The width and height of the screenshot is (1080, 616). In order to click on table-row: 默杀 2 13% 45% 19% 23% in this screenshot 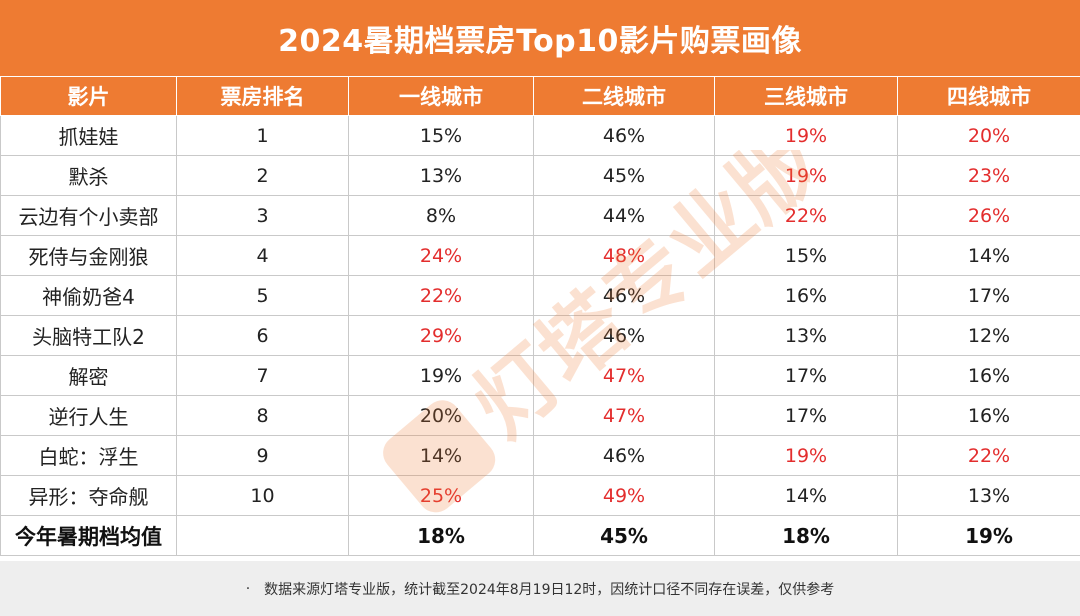, I will do `click(540, 175)`.